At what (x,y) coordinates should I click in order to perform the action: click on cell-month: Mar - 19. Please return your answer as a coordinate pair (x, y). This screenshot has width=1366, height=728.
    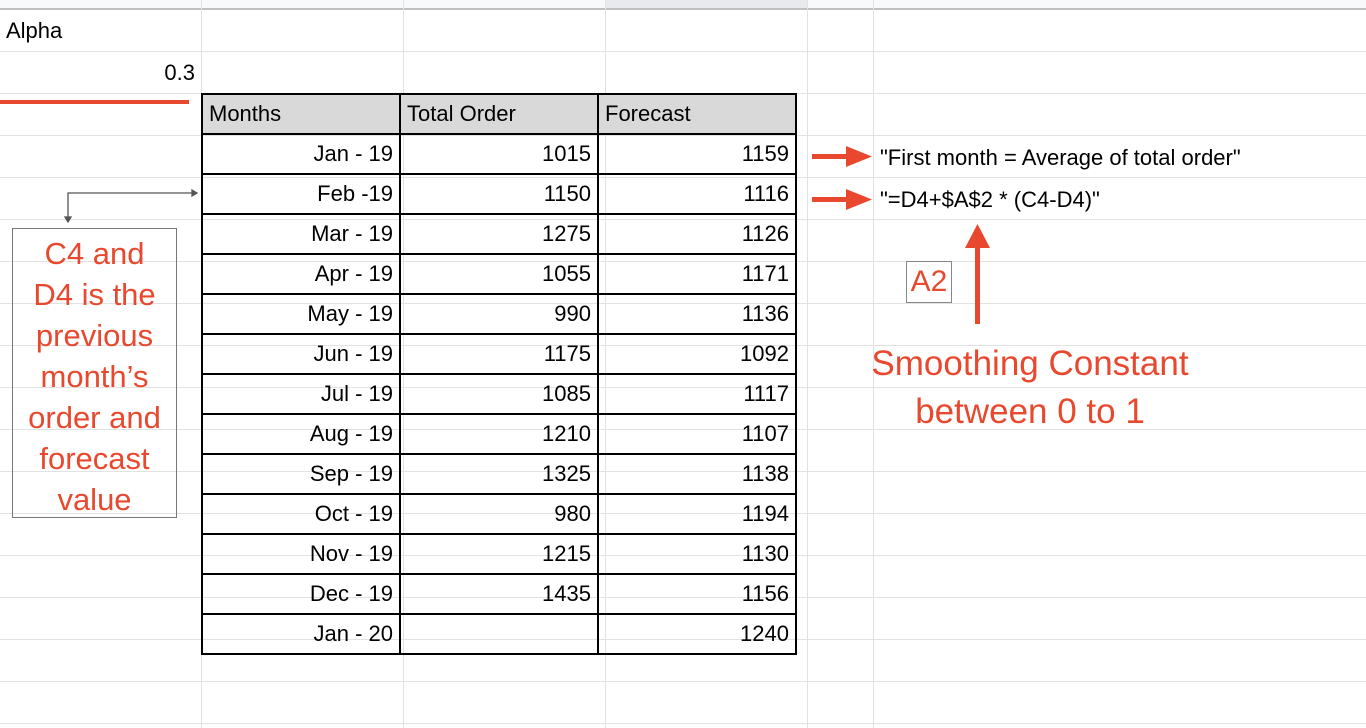
    Looking at the image, I should click on (301, 234).